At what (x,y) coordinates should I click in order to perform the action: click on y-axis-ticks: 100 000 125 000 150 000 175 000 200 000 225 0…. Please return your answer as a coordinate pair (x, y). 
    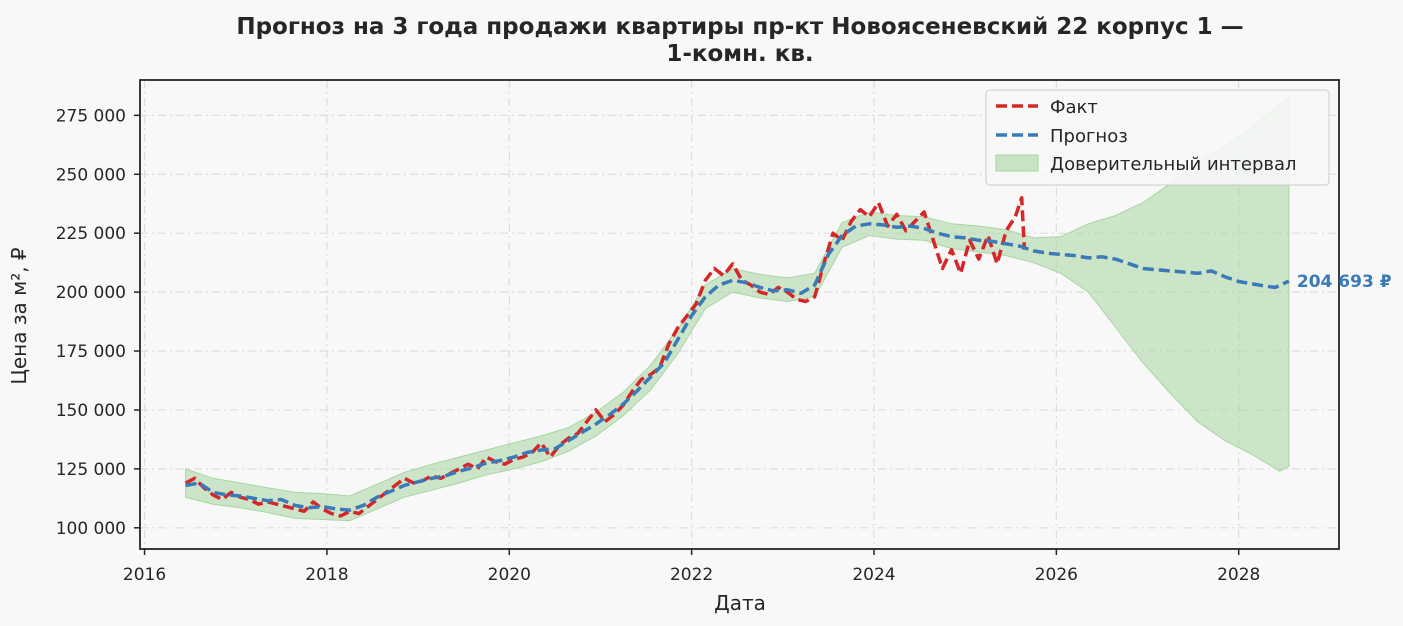
    Looking at the image, I should click on (98, 322).